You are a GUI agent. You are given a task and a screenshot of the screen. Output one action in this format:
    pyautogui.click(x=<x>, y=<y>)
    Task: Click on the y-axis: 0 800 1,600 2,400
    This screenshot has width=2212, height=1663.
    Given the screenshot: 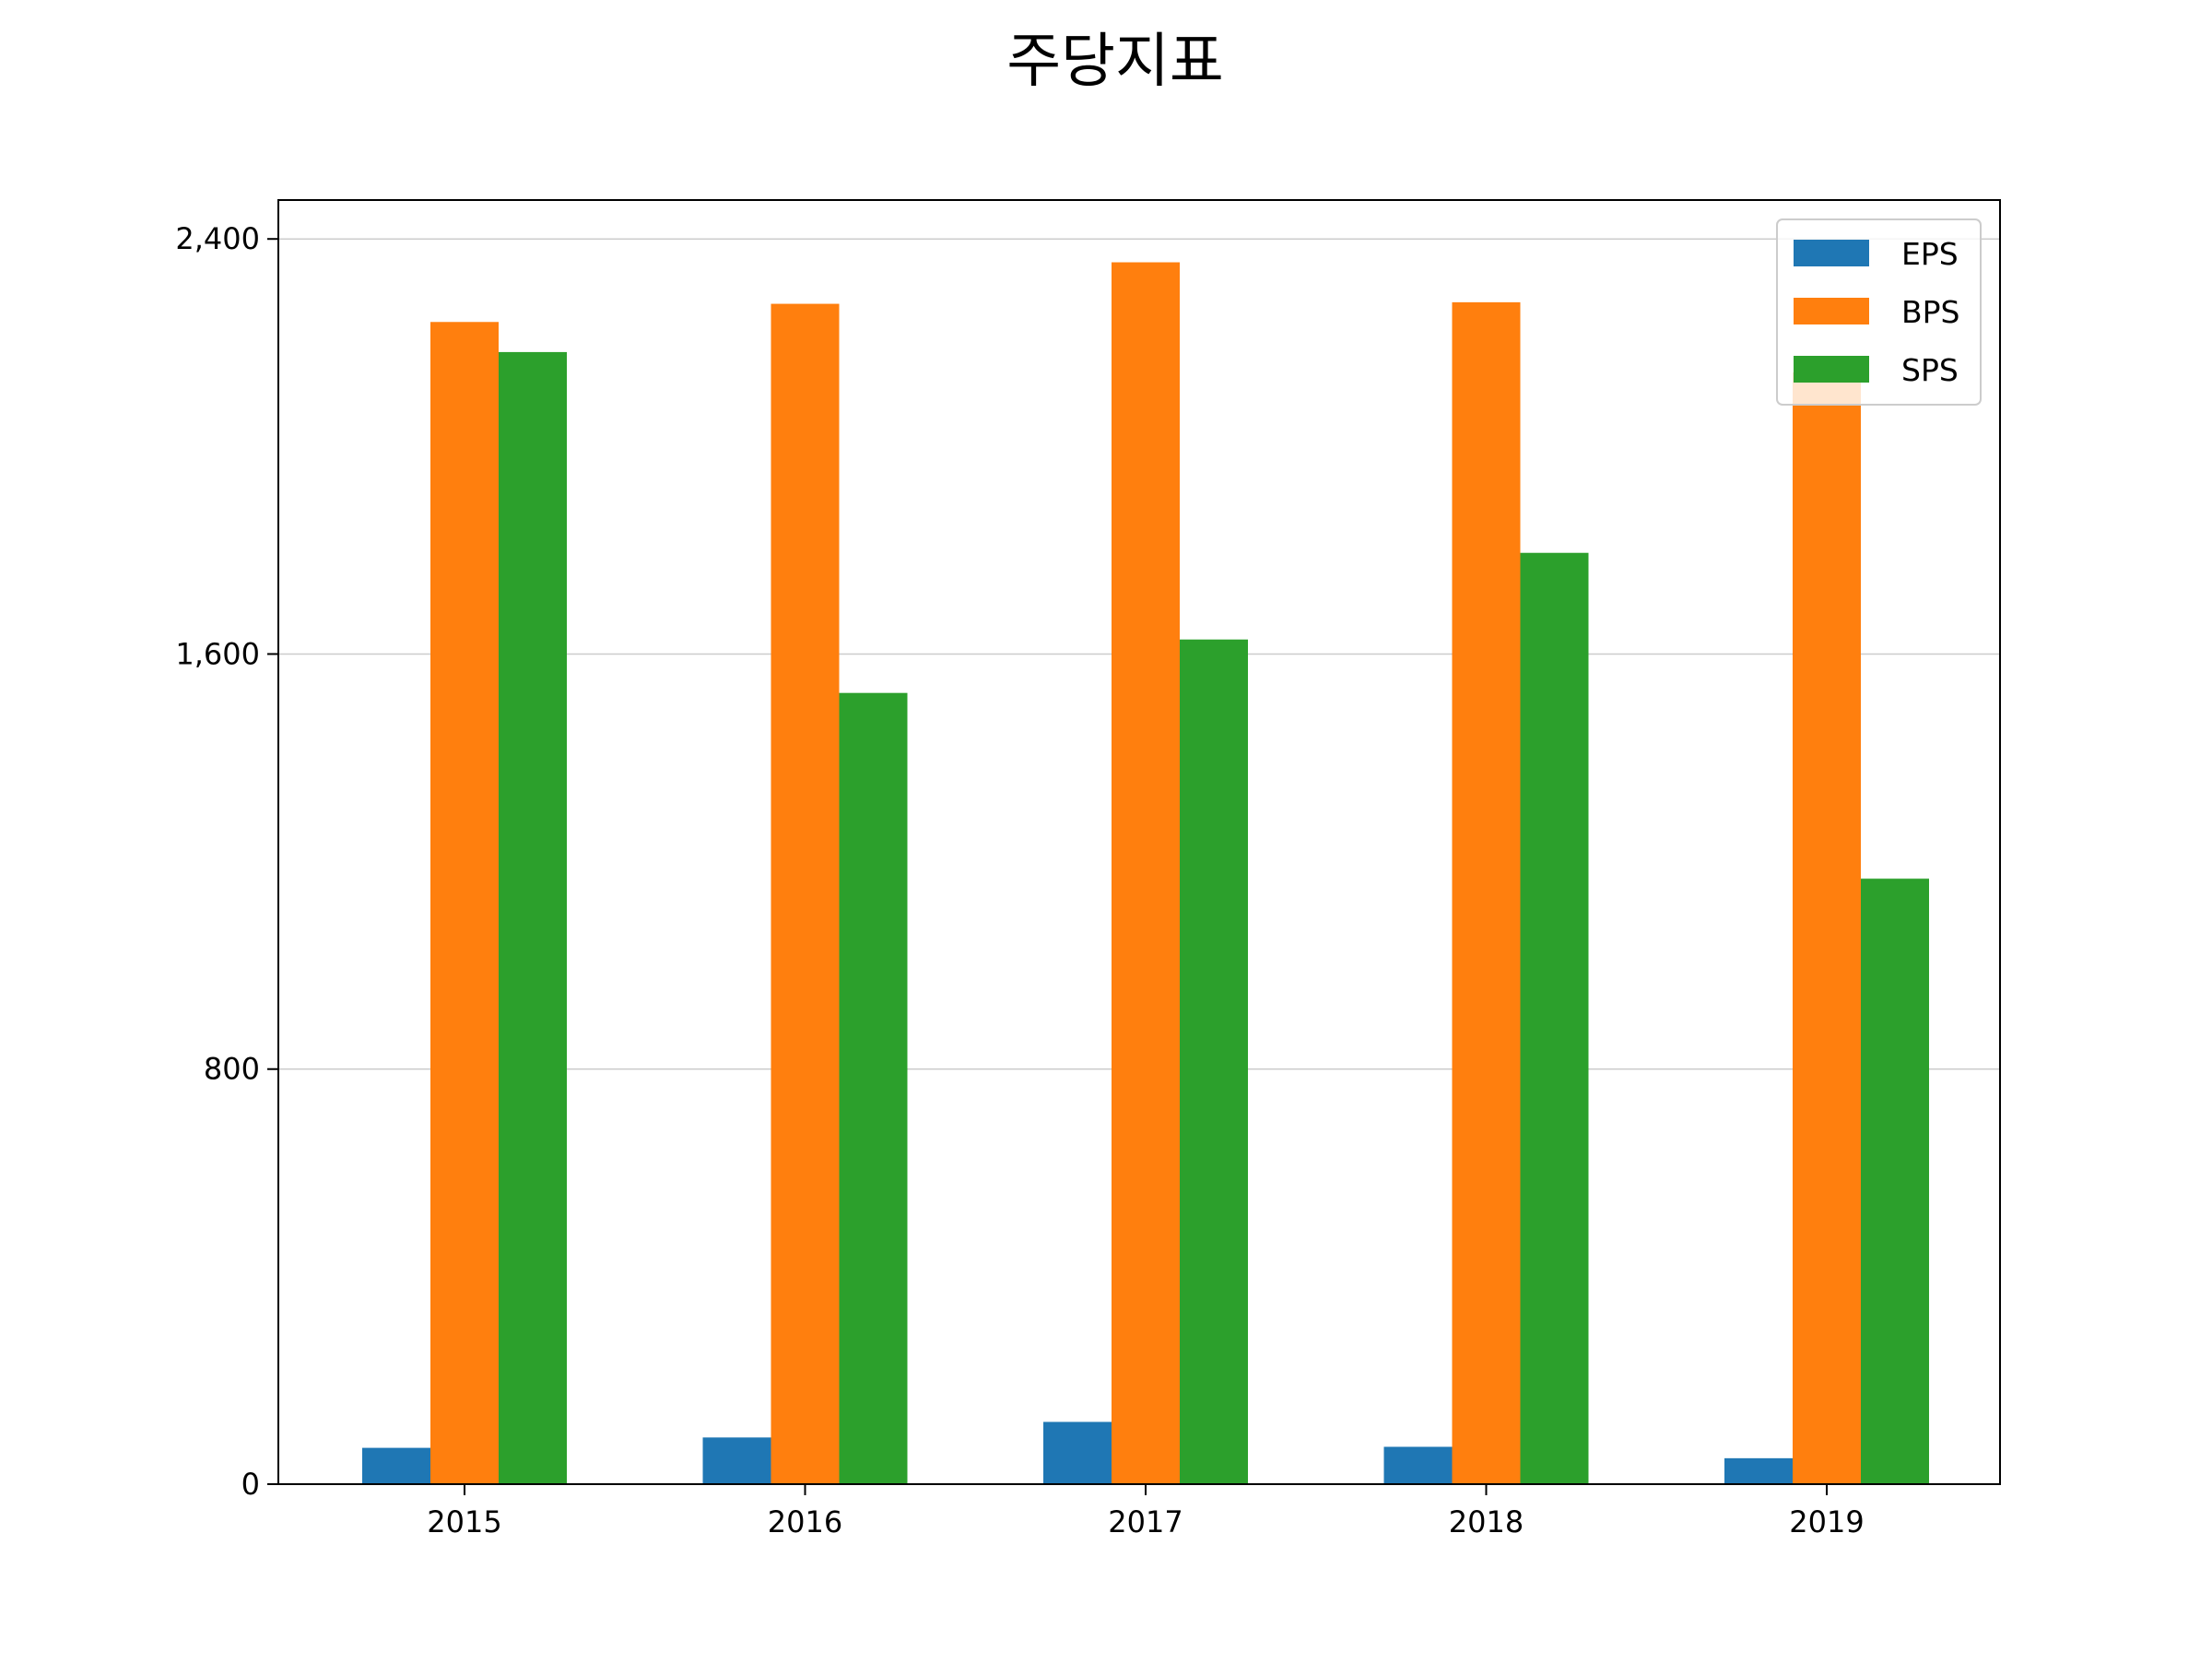 What is the action you would take?
    pyautogui.click(x=226, y=861)
    